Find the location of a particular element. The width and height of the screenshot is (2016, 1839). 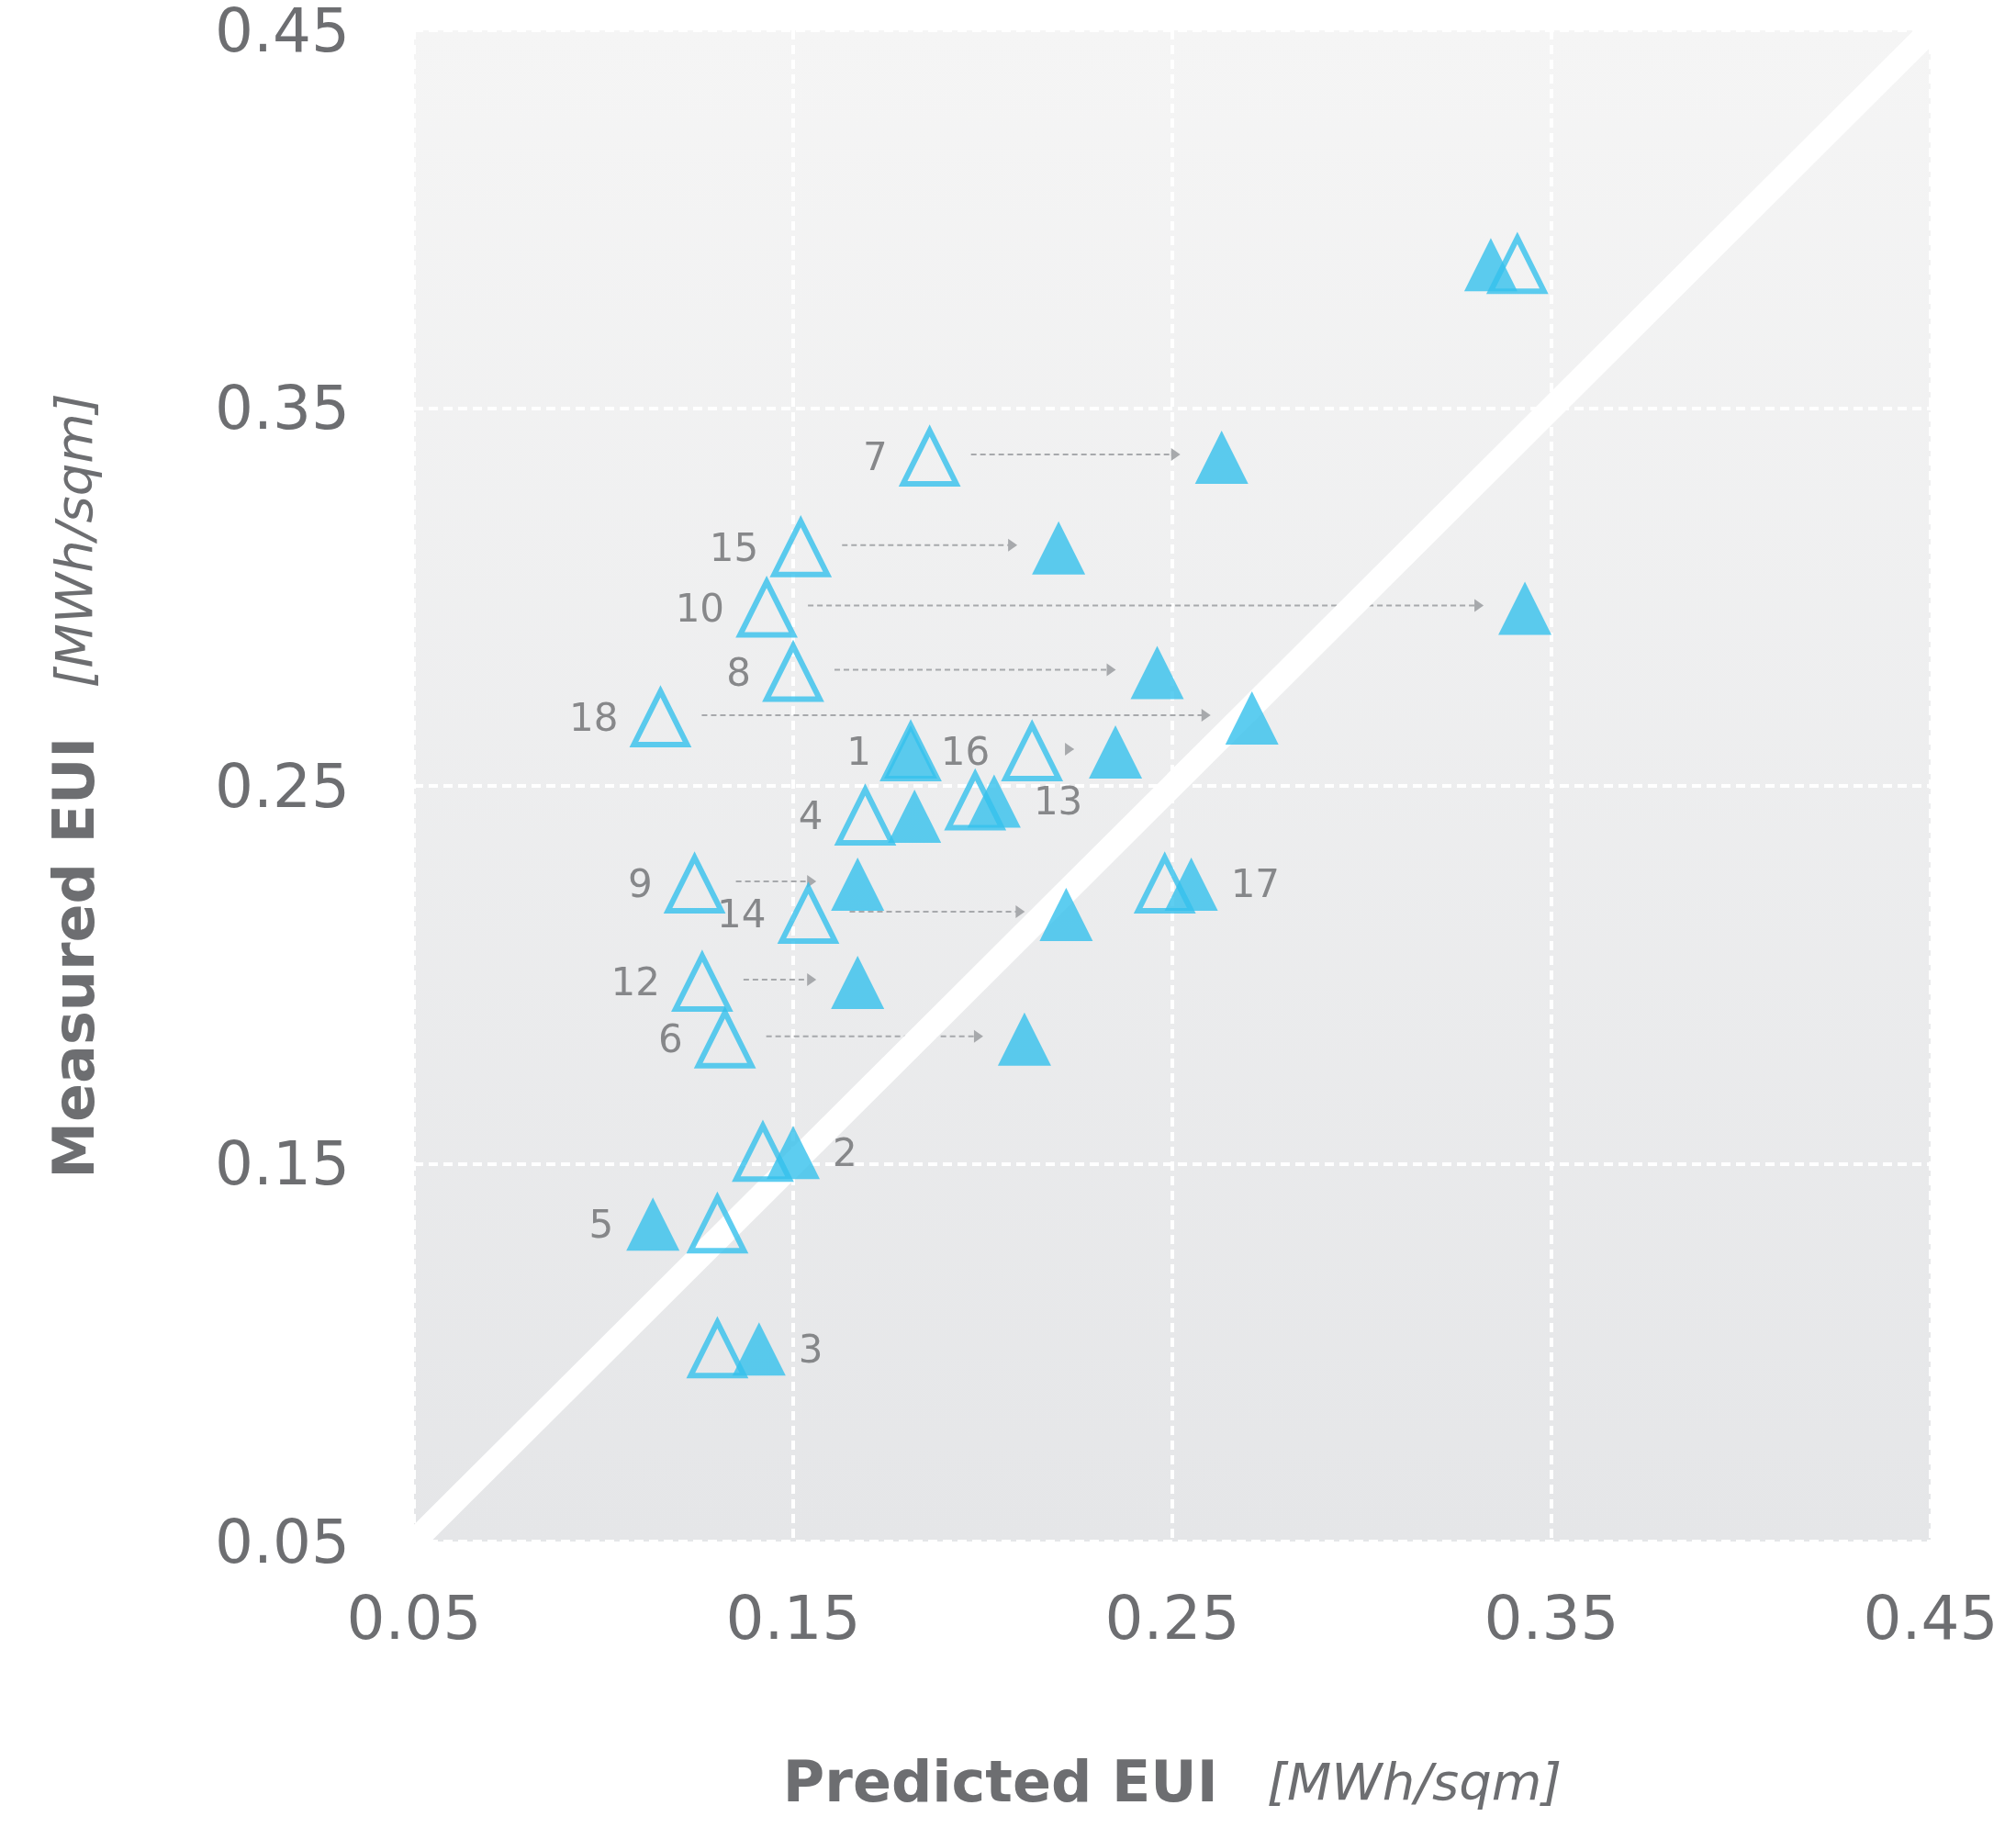

x-tick-label: 0.35 is located at coordinates (1551, 1618).